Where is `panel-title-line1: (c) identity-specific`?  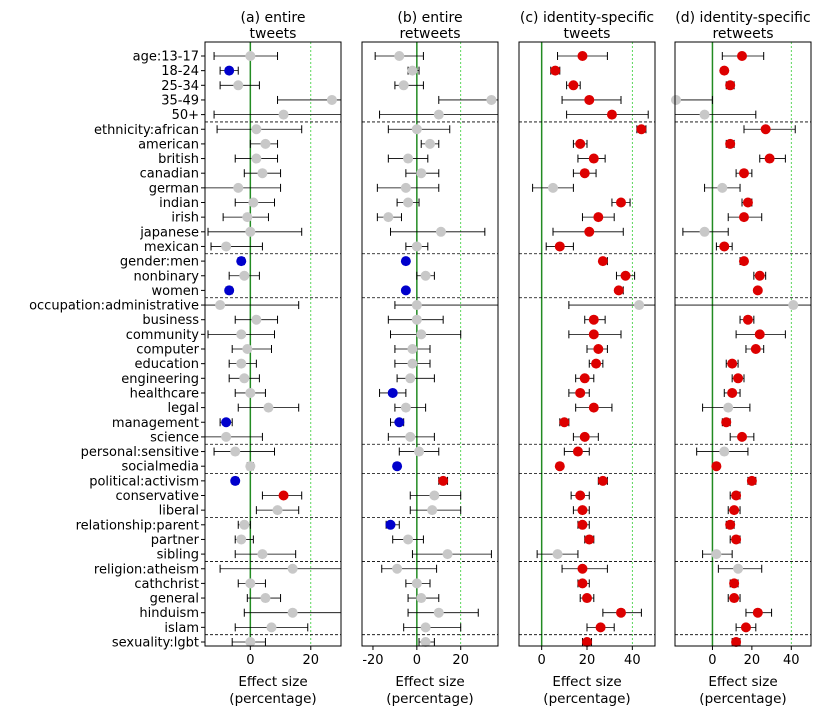
panel-title-line1: (c) identity-specific is located at coordinates (587, 18).